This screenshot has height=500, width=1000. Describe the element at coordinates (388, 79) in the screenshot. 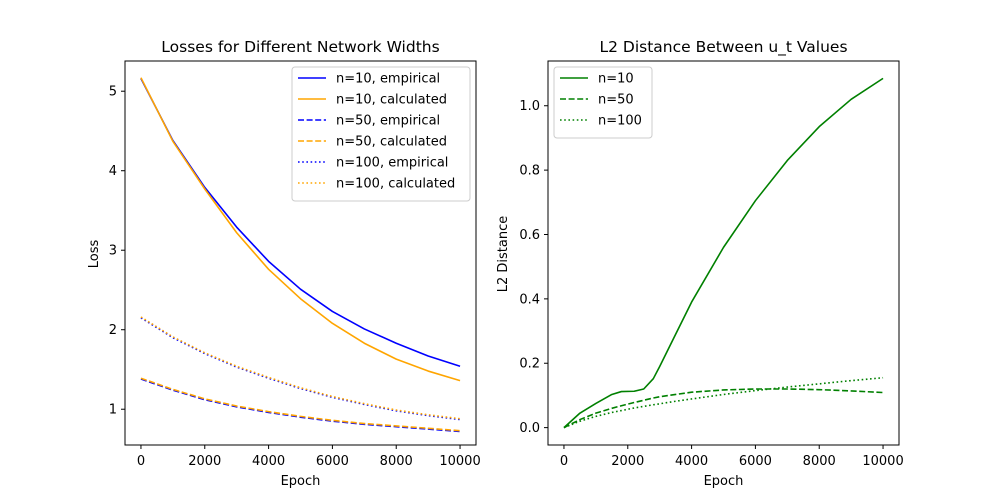

I see `legend-label: n=10, empirical` at that location.